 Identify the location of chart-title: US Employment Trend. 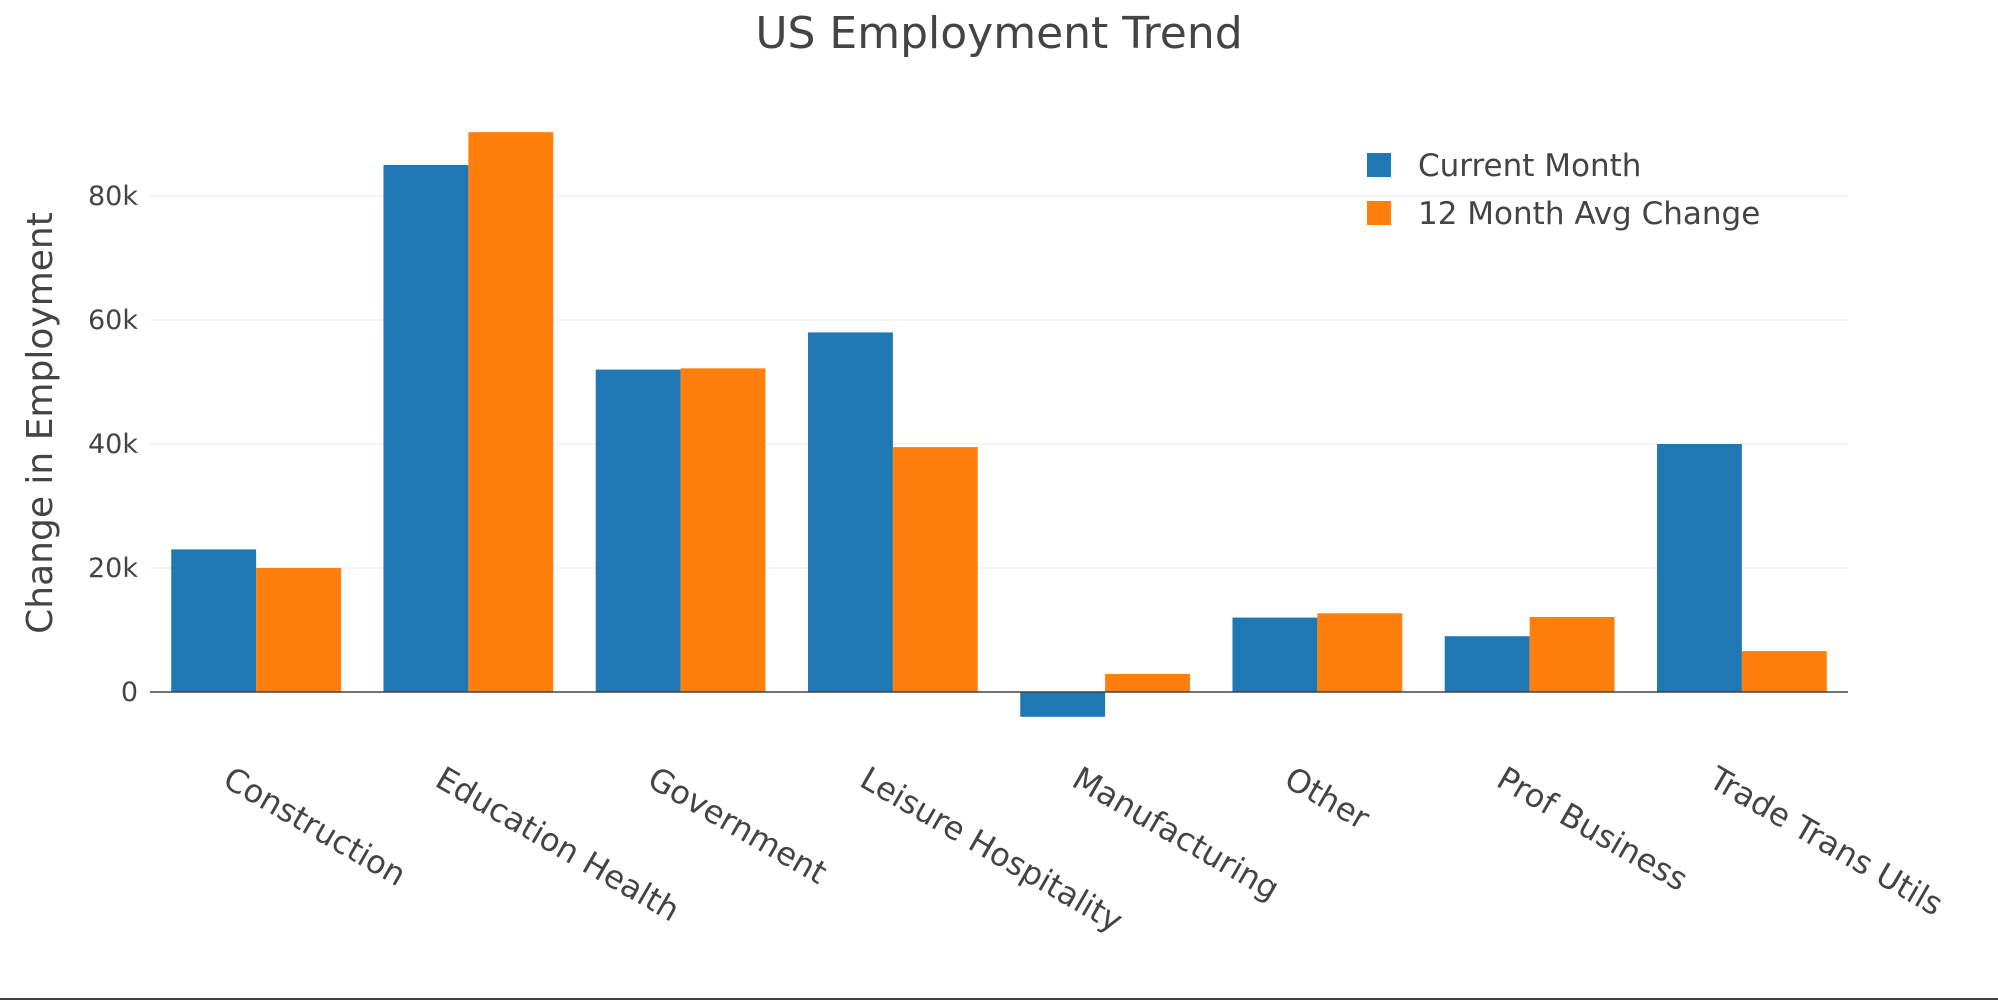
(998, 33).